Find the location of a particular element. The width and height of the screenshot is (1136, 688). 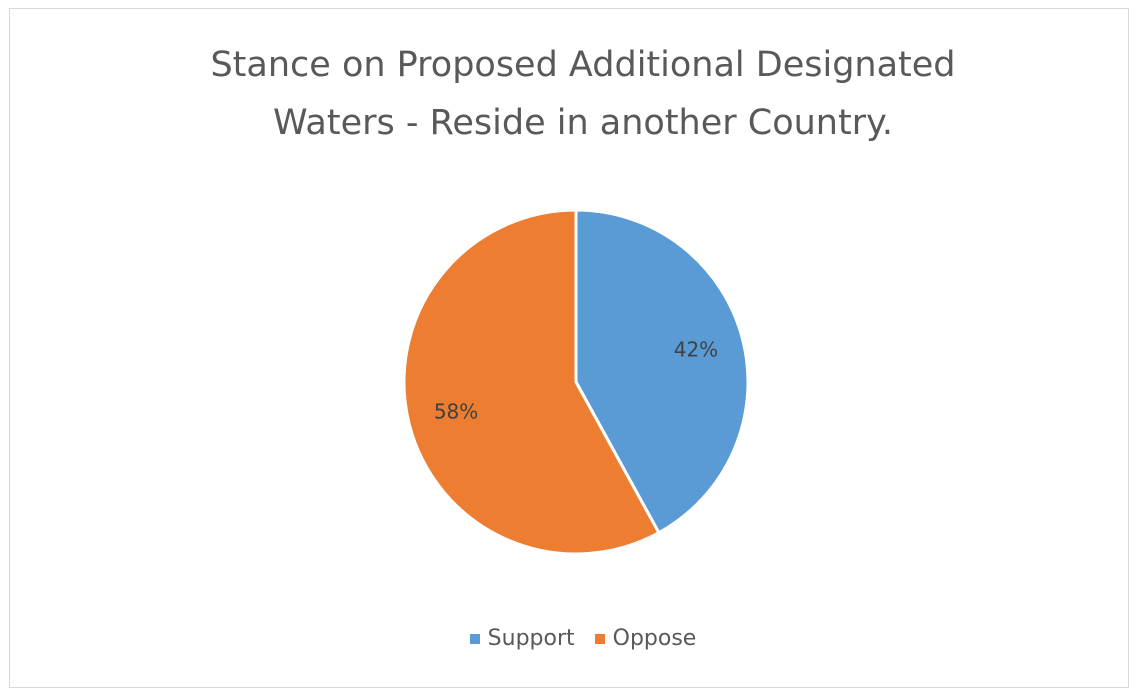

chart-title-line-2: Waters - Reside in another Country. is located at coordinates (583, 123).